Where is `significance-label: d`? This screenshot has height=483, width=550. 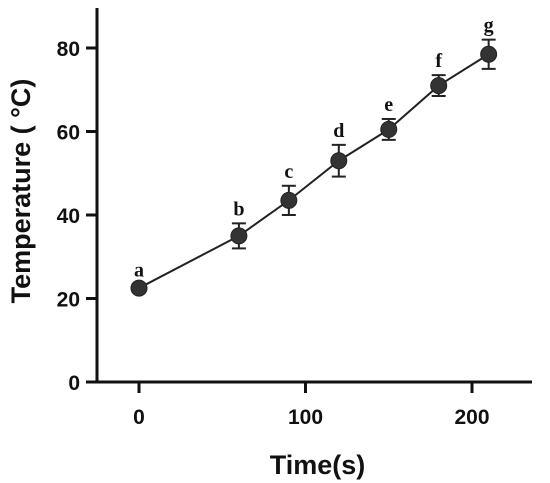 significance-label: d is located at coordinates (338, 131).